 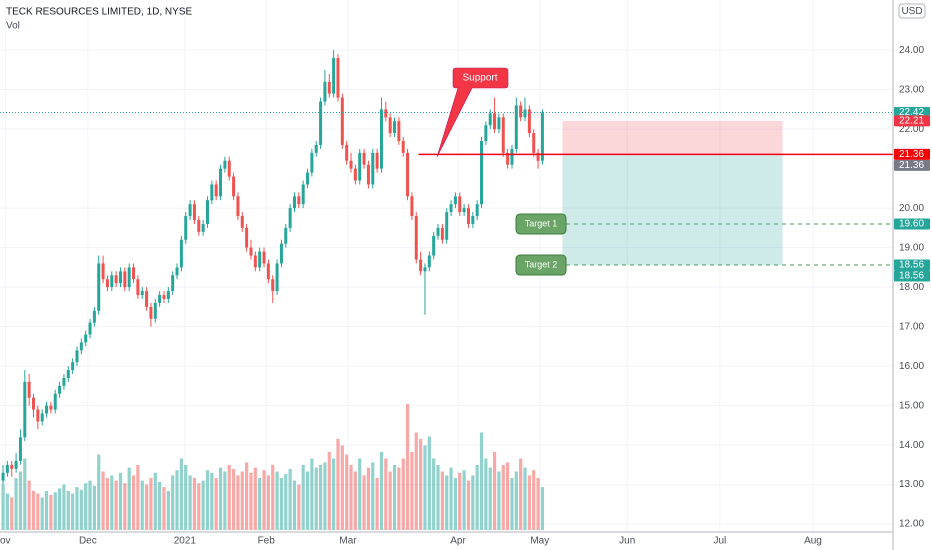 I want to click on y-tick-label: 16.00, so click(x=911, y=366).